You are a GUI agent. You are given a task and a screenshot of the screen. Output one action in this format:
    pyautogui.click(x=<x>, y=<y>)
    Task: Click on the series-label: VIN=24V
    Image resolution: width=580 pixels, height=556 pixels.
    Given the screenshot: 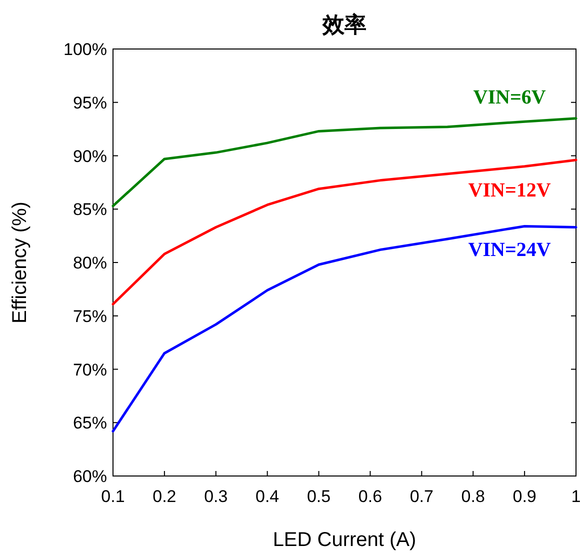 What is the action you would take?
    pyautogui.click(x=510, y=250)
    